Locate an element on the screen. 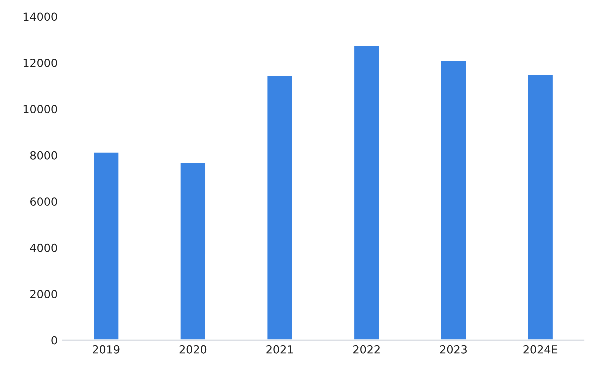  y-tick-label: 6000 is located at coordinates (44, 202).